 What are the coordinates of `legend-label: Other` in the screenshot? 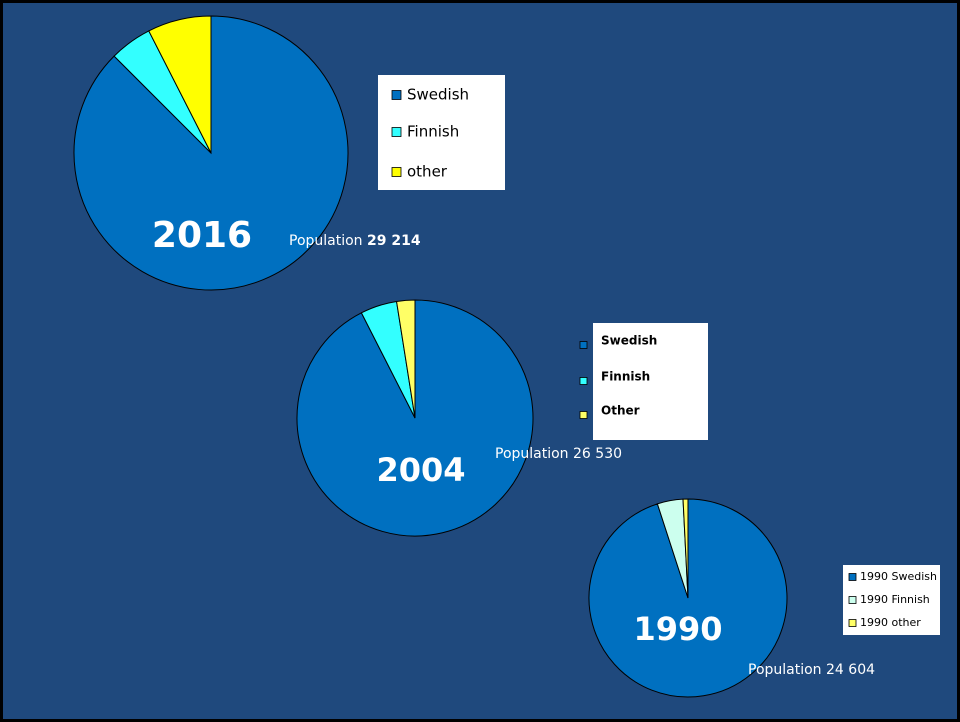 It's located at (620, 411).